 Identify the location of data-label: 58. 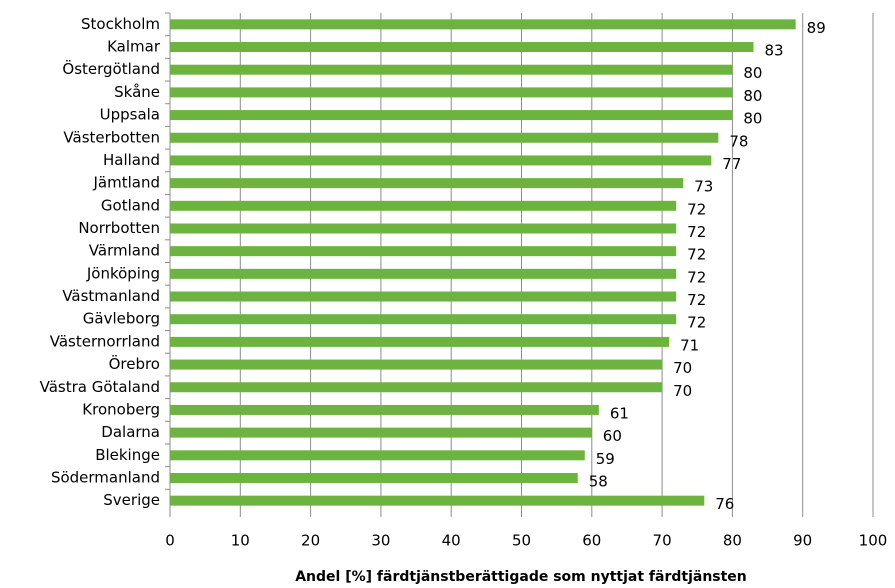
(598, 481).